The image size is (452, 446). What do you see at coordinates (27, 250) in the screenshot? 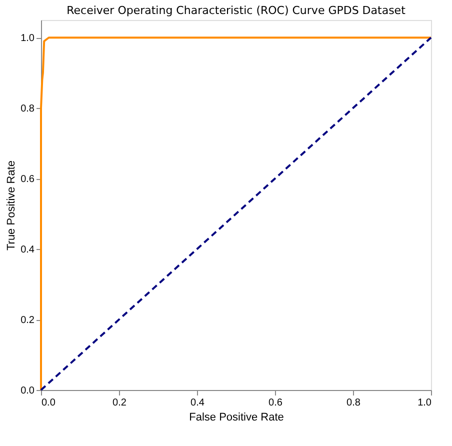
I see `y-tick-label: 0.4` at bounding box center [27, 250].